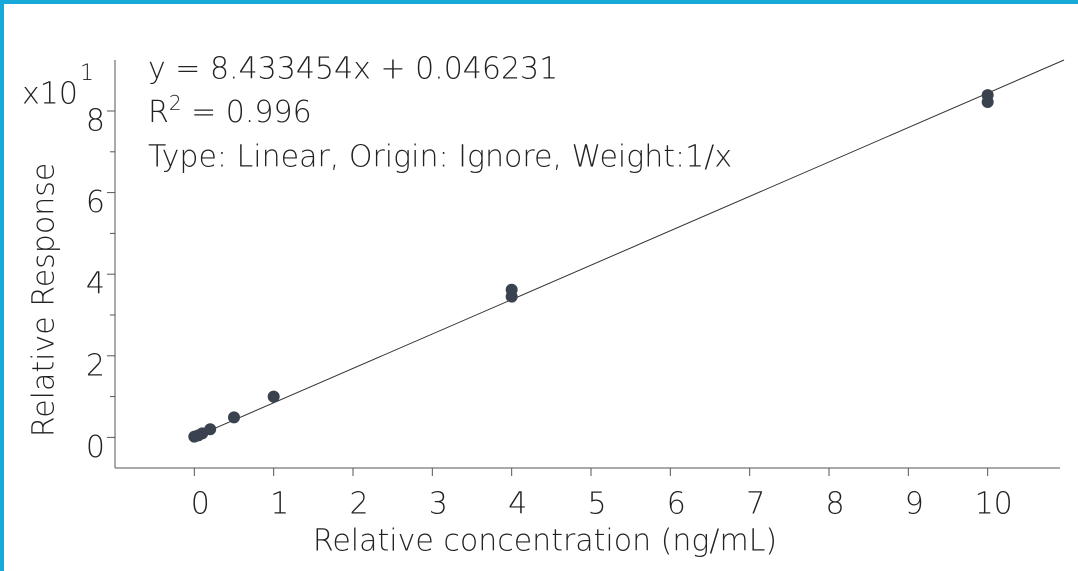 This screenshot has width=1078, height=571. Describe the element at coordinates (914, 504) in the screenshot. I see `x-tick-label: 9` at that location.